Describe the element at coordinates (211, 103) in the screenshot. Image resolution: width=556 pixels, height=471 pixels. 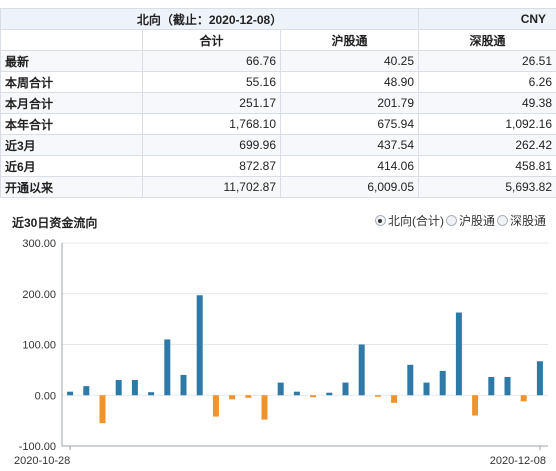
I see `cell-total: 251.17` at that location.